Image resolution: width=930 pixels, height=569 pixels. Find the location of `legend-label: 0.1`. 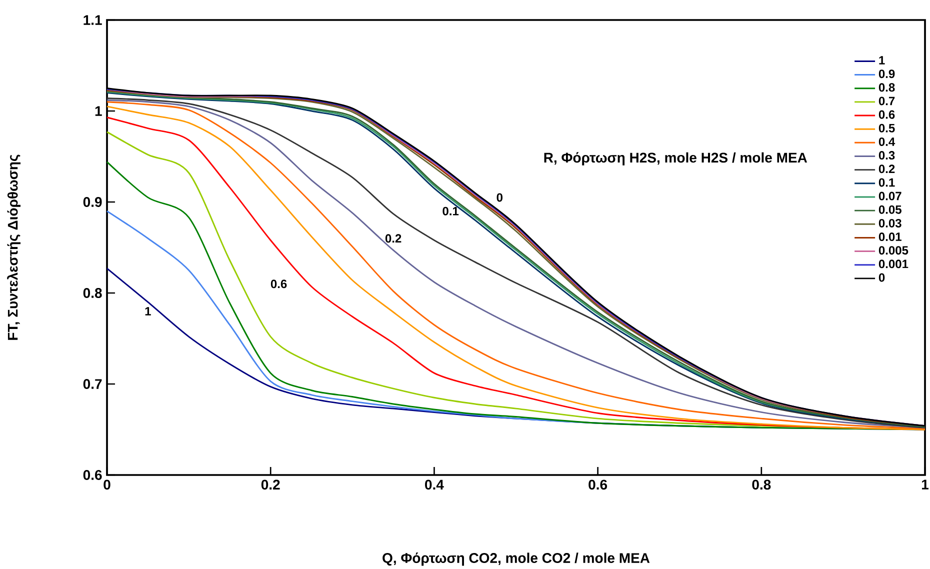

legend-label: 0.1 is located at coordinates (886, 182).